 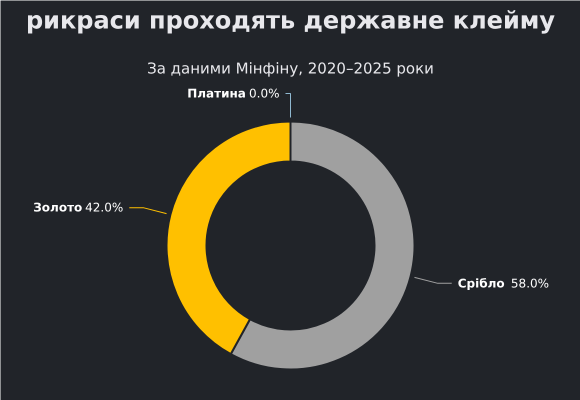 I want to click on text: 0.0%, so click(x=264, y=93).